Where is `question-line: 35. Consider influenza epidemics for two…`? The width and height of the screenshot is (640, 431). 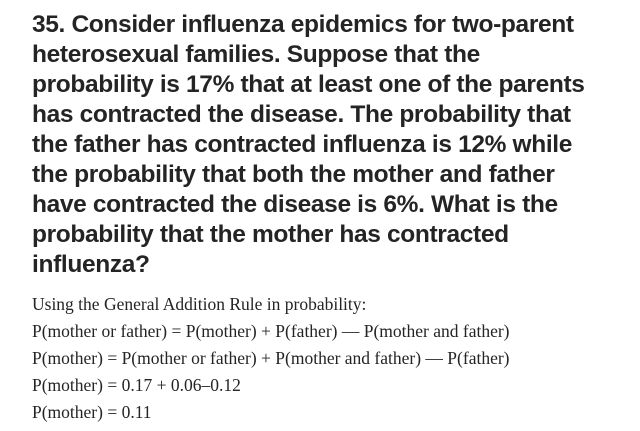
question-line: 35. Consider influenza epidemics for two… is located at coordinates (303, 24).